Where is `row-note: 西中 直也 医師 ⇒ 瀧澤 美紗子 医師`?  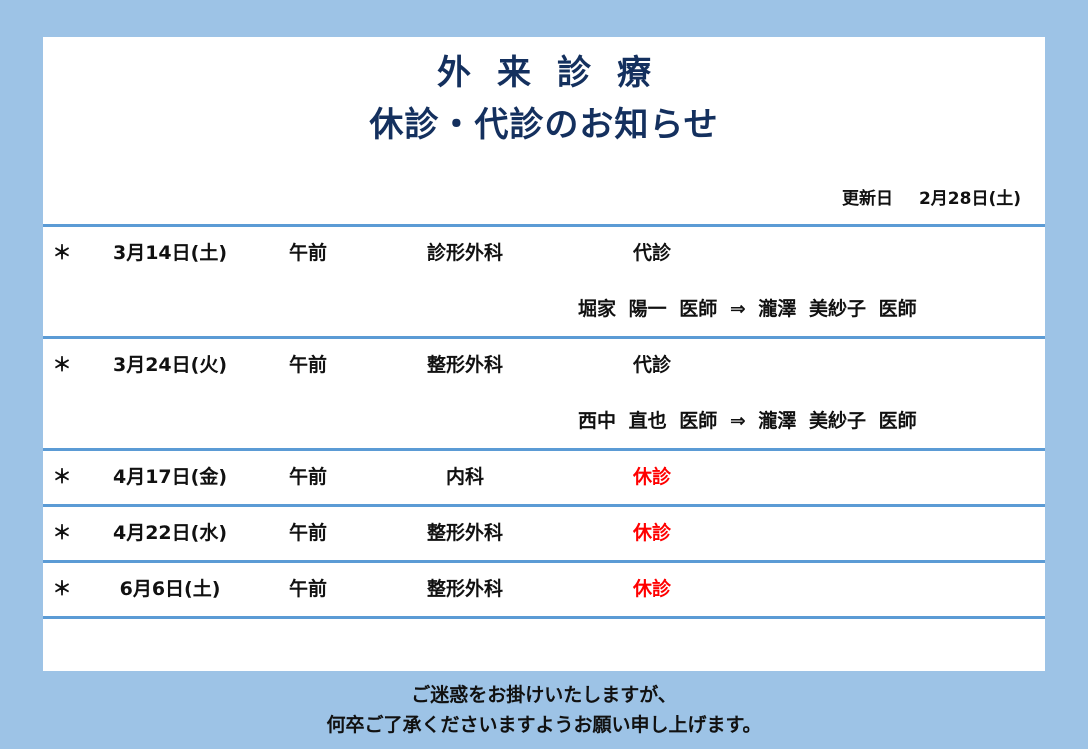 row-note: 西中 直也 医師 ⇒ 瀧澤 美紗子 医師 is located at coordinates (747, 421).